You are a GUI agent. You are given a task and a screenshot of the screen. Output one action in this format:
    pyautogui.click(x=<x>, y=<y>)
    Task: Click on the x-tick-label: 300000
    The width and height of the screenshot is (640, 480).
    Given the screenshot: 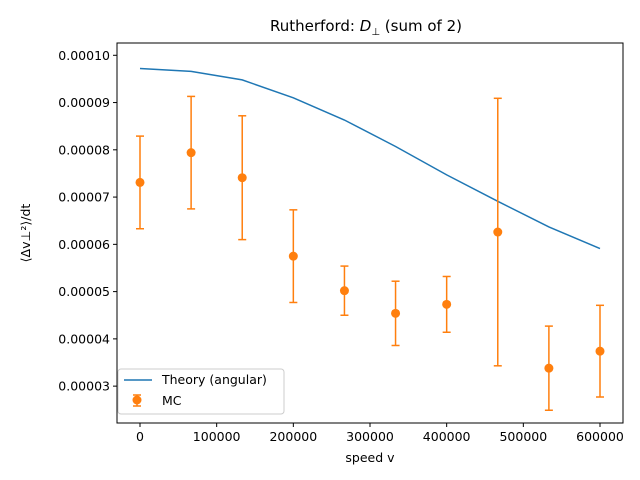 What is the action you would take?
    pyautogui.click(x=370, y=436)
    